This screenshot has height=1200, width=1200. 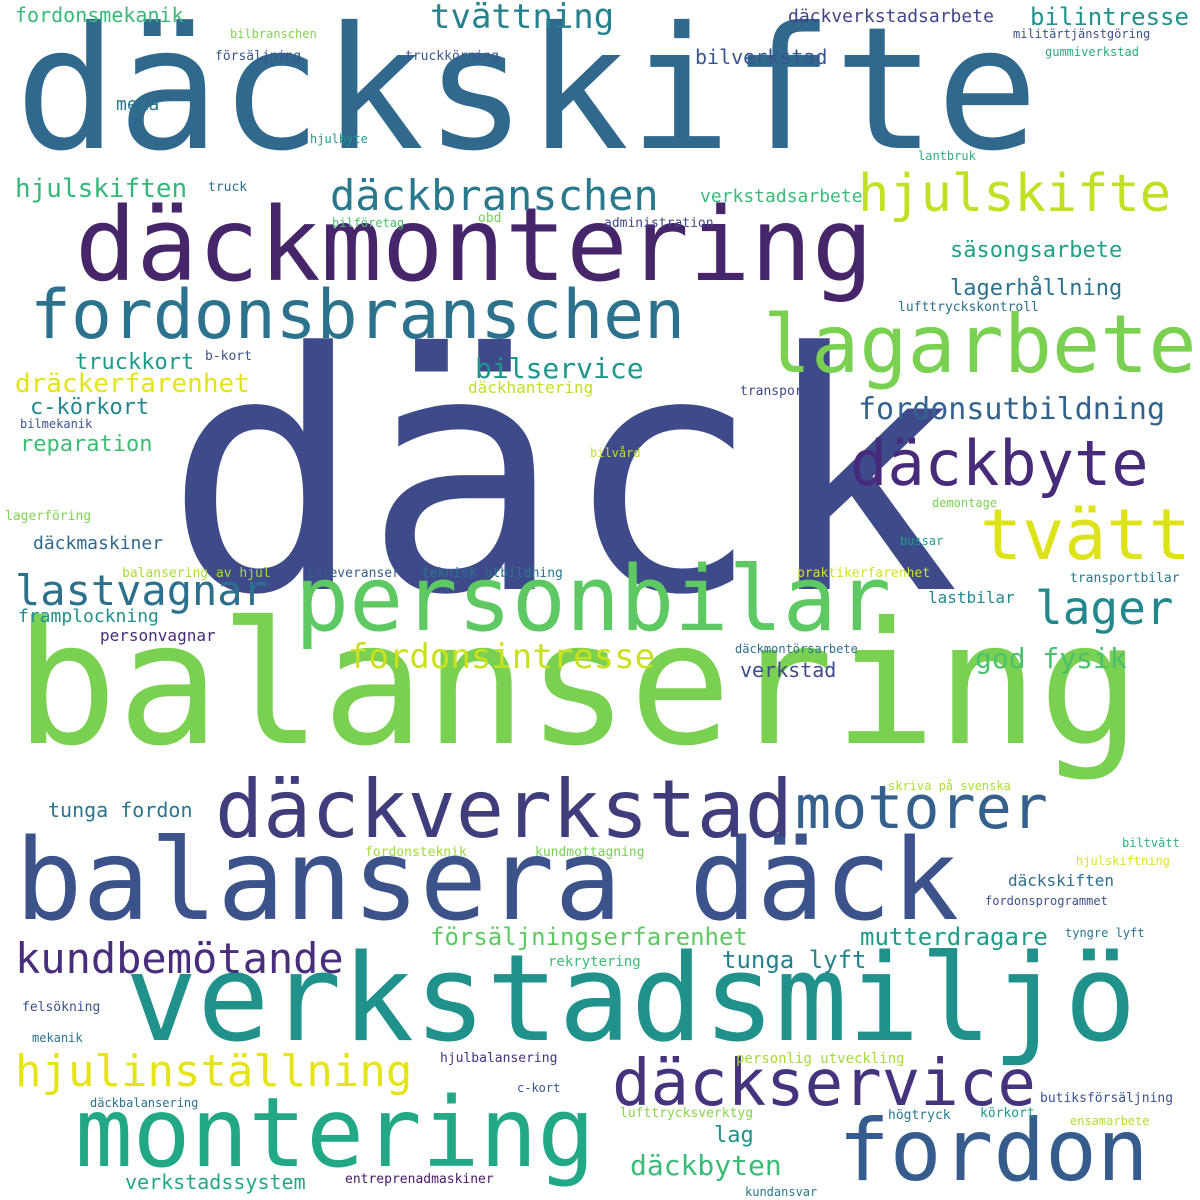 What do you see at coordinates (57, 1038) in the screenshot?
I see `cloud-word-mekanik: mekanik` at bounding box center [57, 1038].